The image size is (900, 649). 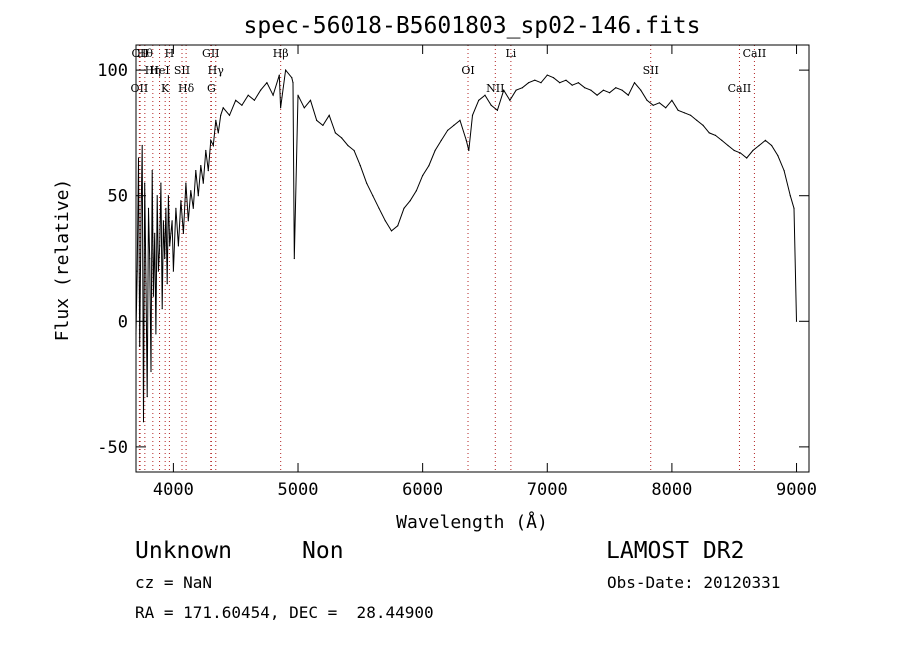 What do you see at coordinates (183, 551) in the screenshot?
I see `object-class: Unknown` at bounding box center [183, 551].